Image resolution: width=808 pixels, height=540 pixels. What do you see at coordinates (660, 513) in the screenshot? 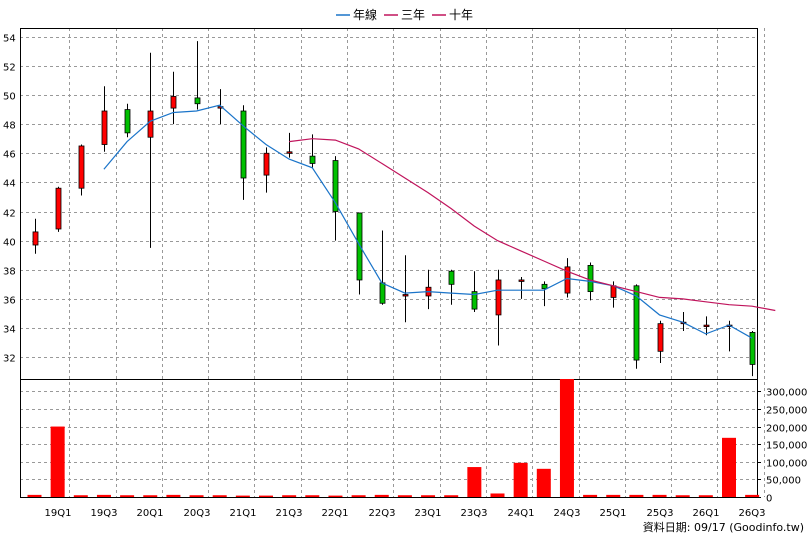
I see `x-tick-label: 25Q3` at bounding box center [660, 513].